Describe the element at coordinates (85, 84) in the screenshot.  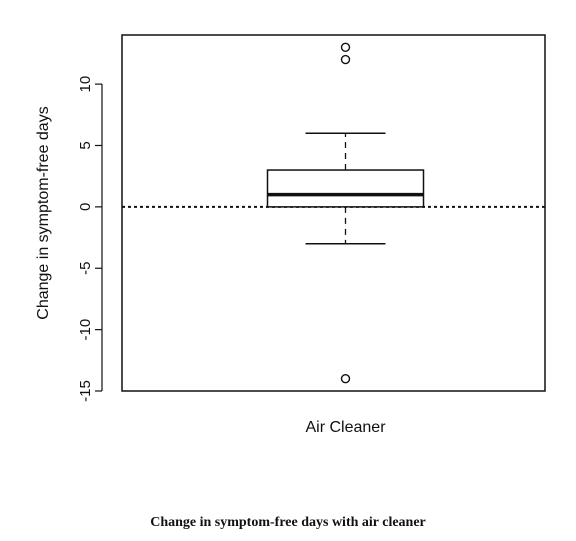
I see `y-tick-label: 10` at that location.